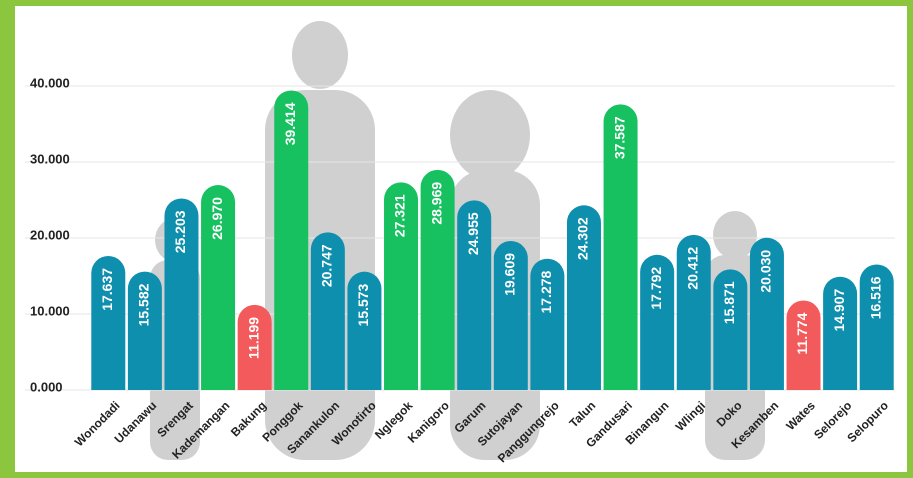 This screenshot has height=478, width=913. Describe the element at coordinates (802, 333) in the screenshot. I see `value-label: 11.774` at that location.